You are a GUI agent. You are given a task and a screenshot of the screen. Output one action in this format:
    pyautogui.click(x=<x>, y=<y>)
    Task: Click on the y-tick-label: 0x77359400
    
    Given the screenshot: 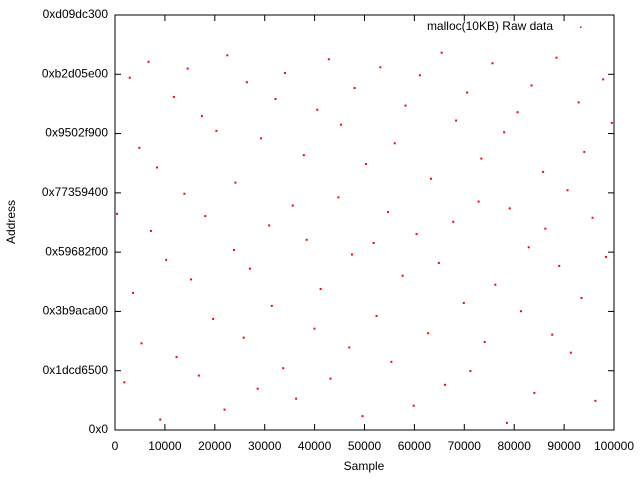 What is the action you would take?
    pyautogui.click(x=75, y=192)
    